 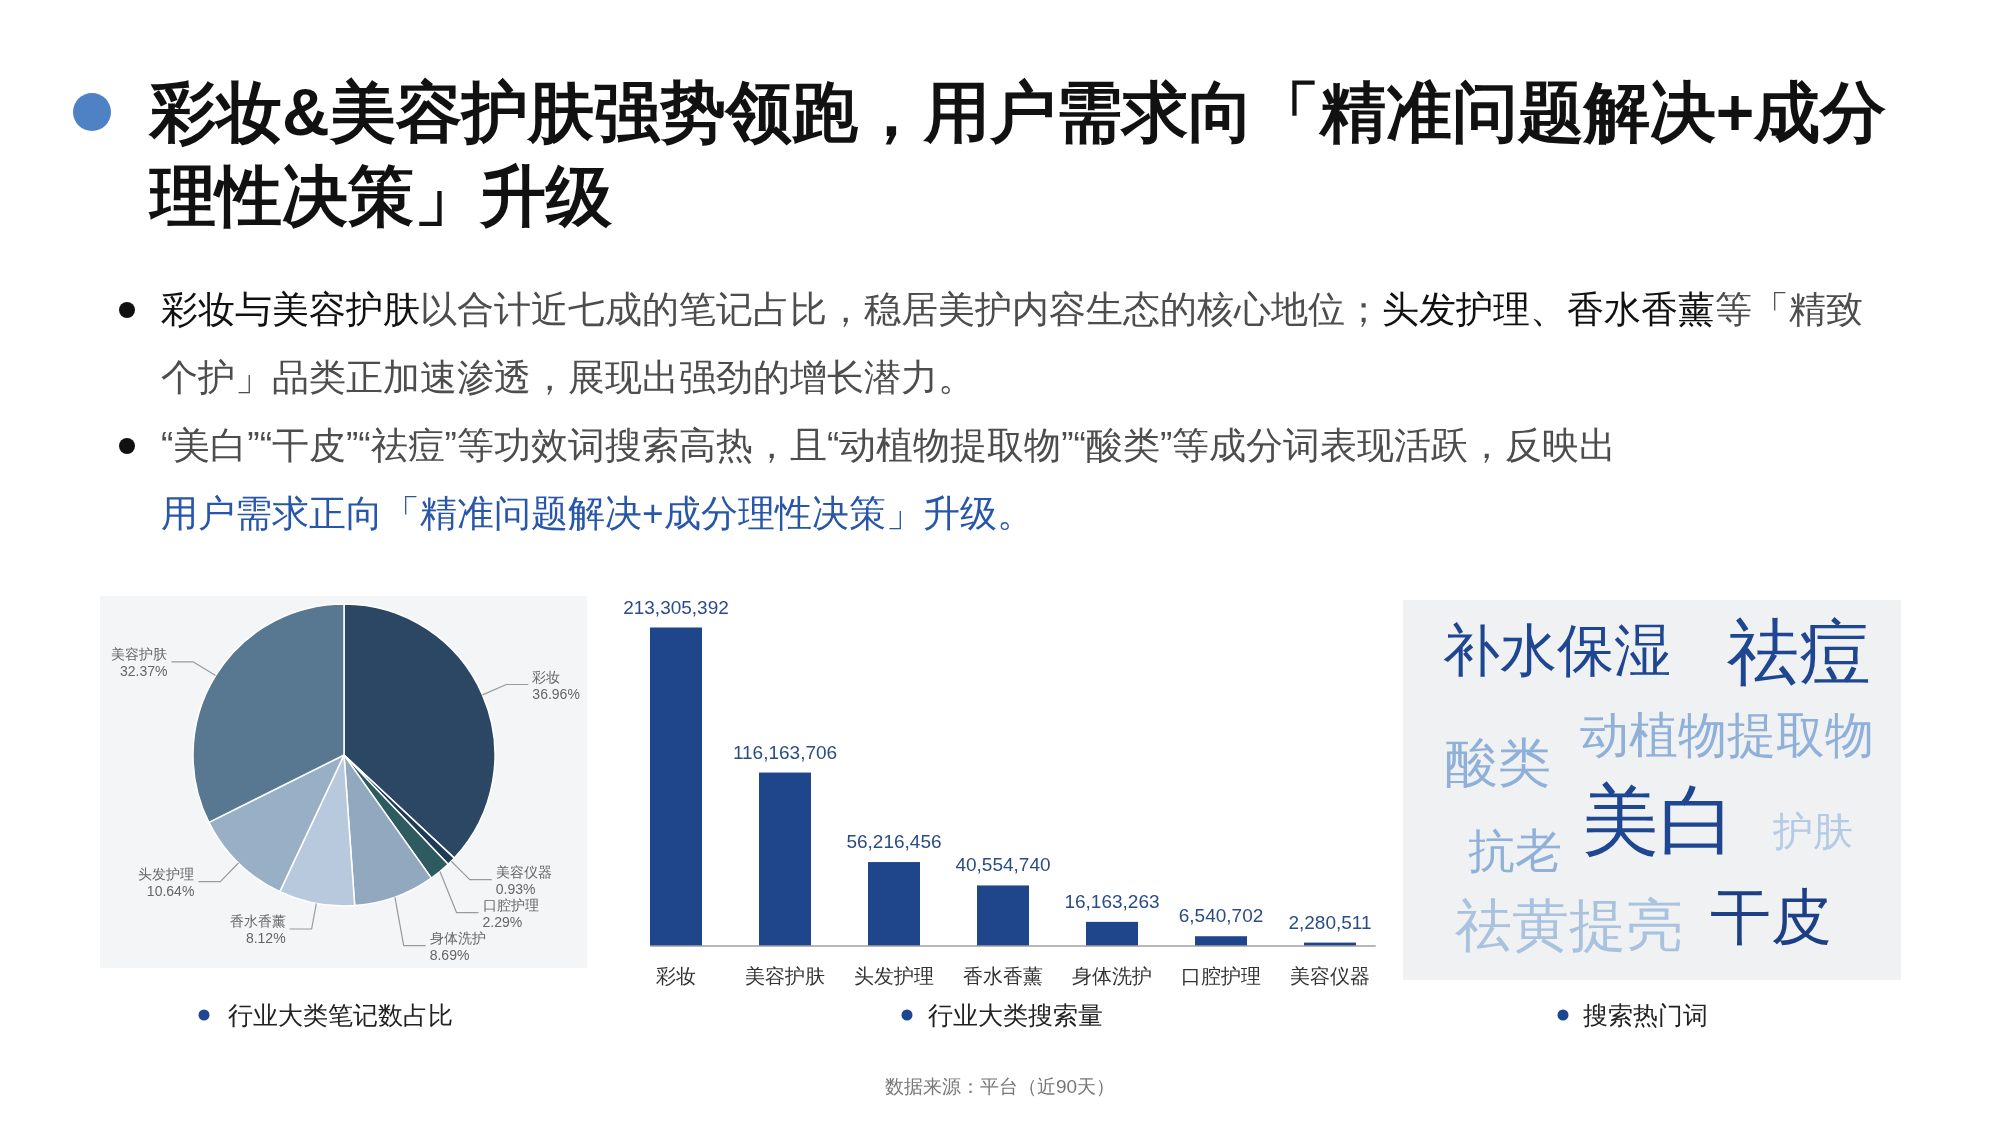 I want to click on text: “美白”“干皮”“祛痘”等功效词搜索高热，且“动植物提取物”“酸类”等成分词表现活跃，反映出, so click(x=889, y=446).